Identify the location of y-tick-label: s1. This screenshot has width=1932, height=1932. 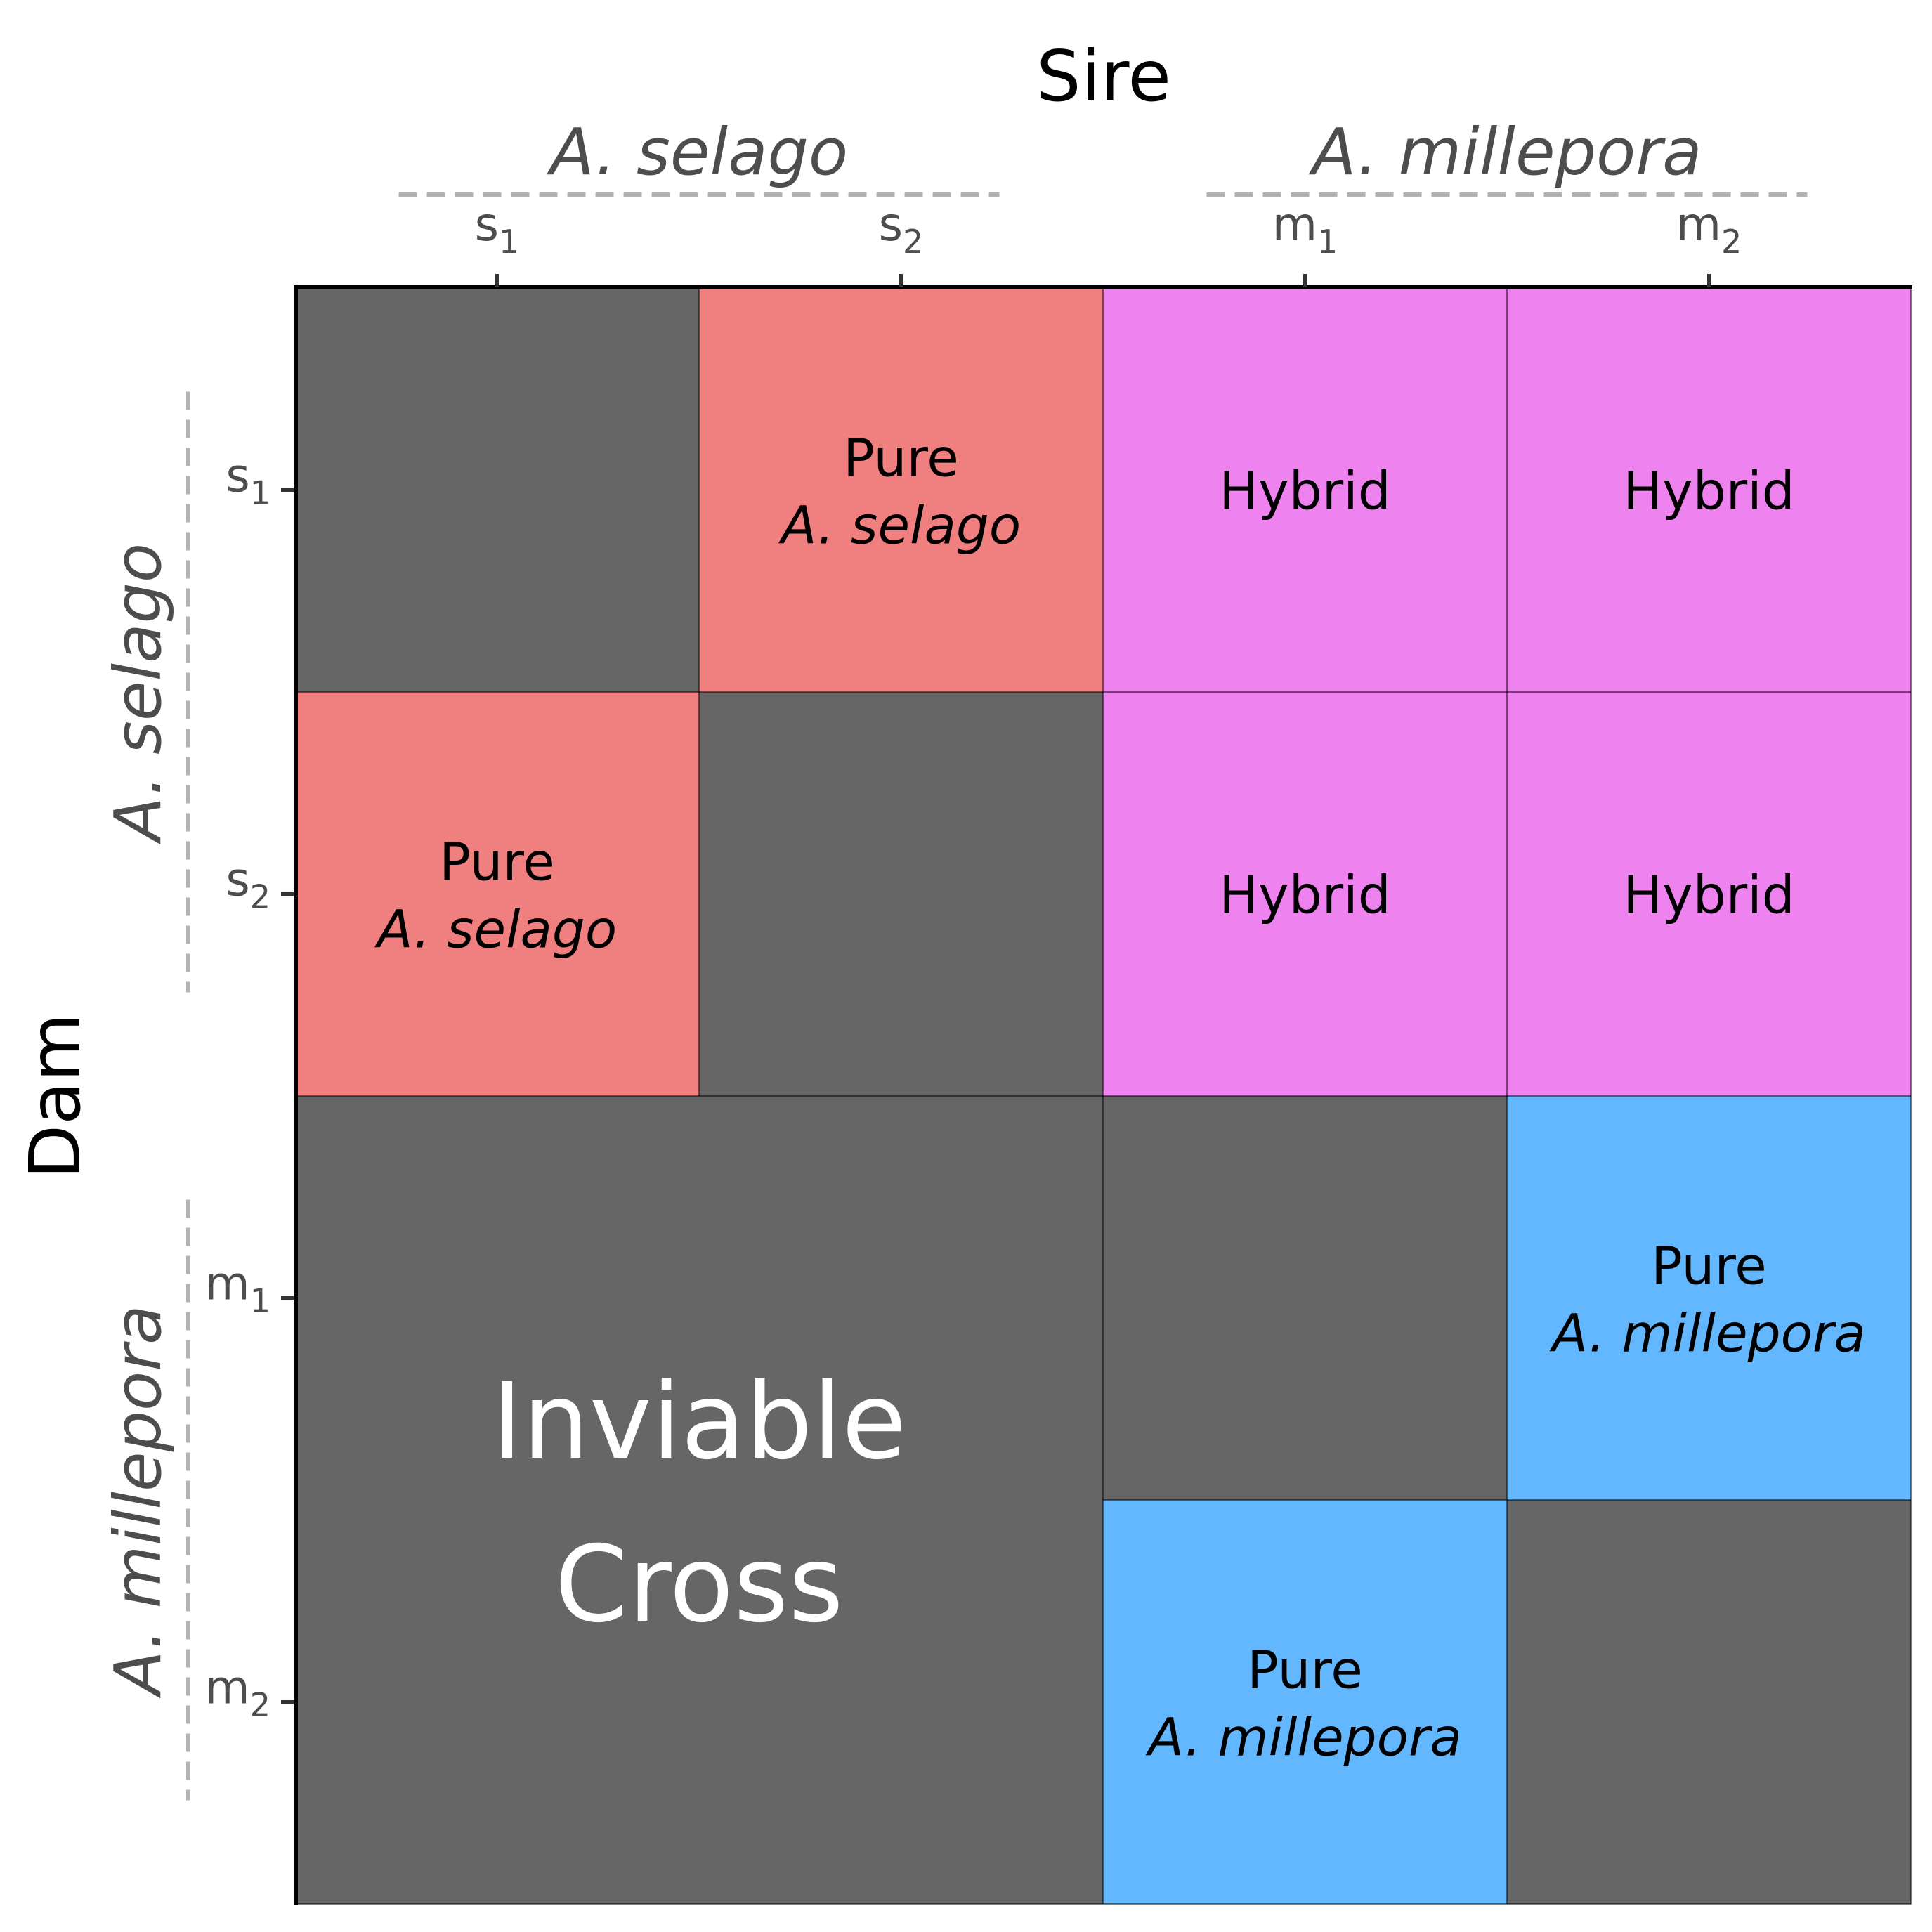
(248, 481).